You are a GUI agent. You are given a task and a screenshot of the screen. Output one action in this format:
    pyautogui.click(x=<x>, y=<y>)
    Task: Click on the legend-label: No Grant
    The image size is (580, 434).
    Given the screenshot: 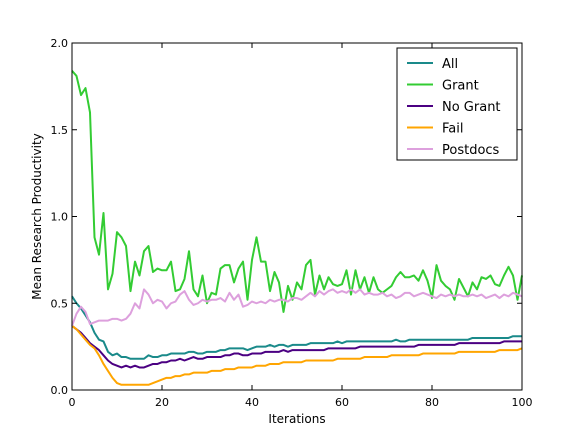 What is the action you would take?
    pyautogui.click(x=471, y=107)
    